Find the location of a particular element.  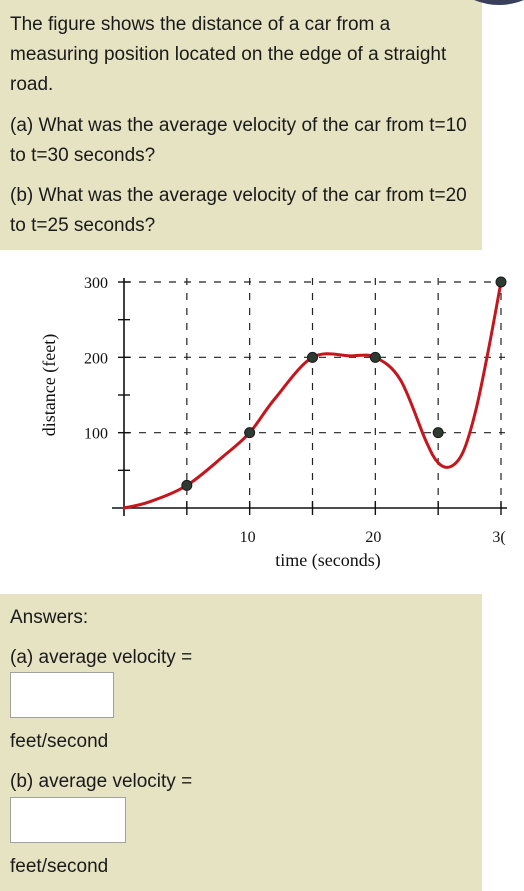

answer-b-label: (b) average velocity = is located at coordinates (101, 781).